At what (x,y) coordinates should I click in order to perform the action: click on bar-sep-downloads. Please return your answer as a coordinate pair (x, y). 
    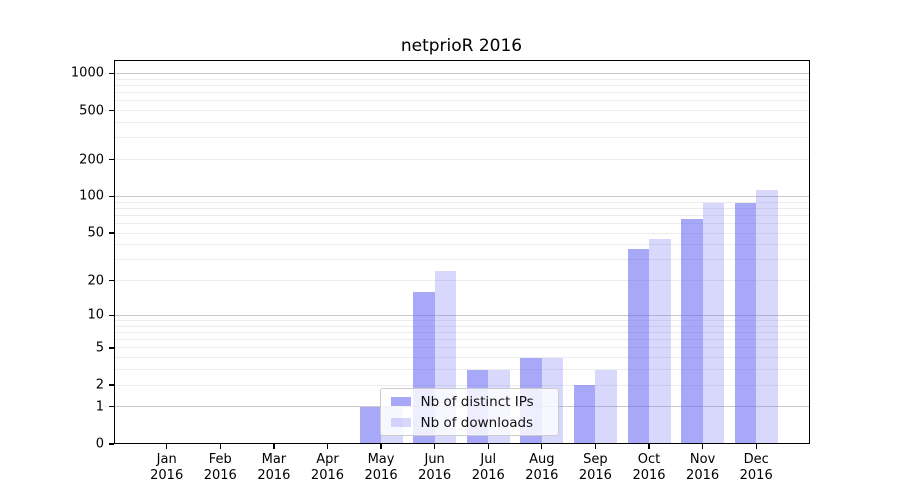
    Looking at the image, I should click on (606, 406).